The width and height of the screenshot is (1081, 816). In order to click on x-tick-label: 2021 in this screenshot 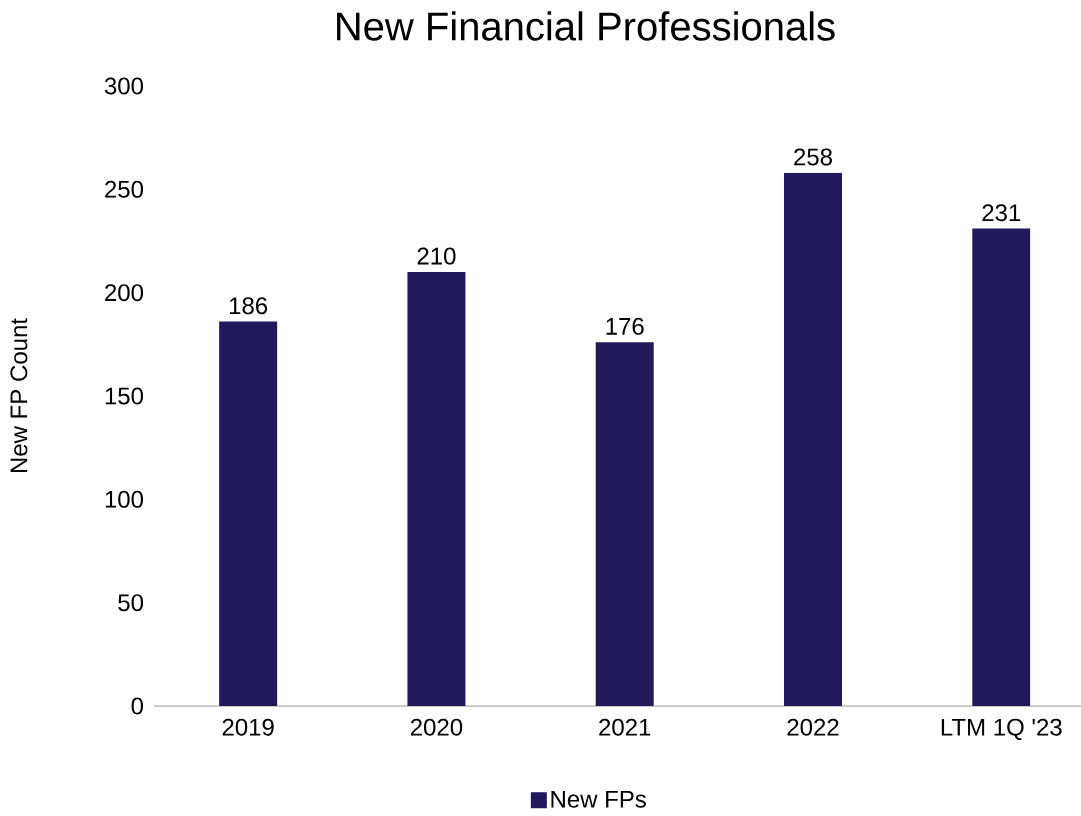, I will do `click(625, 727)`.